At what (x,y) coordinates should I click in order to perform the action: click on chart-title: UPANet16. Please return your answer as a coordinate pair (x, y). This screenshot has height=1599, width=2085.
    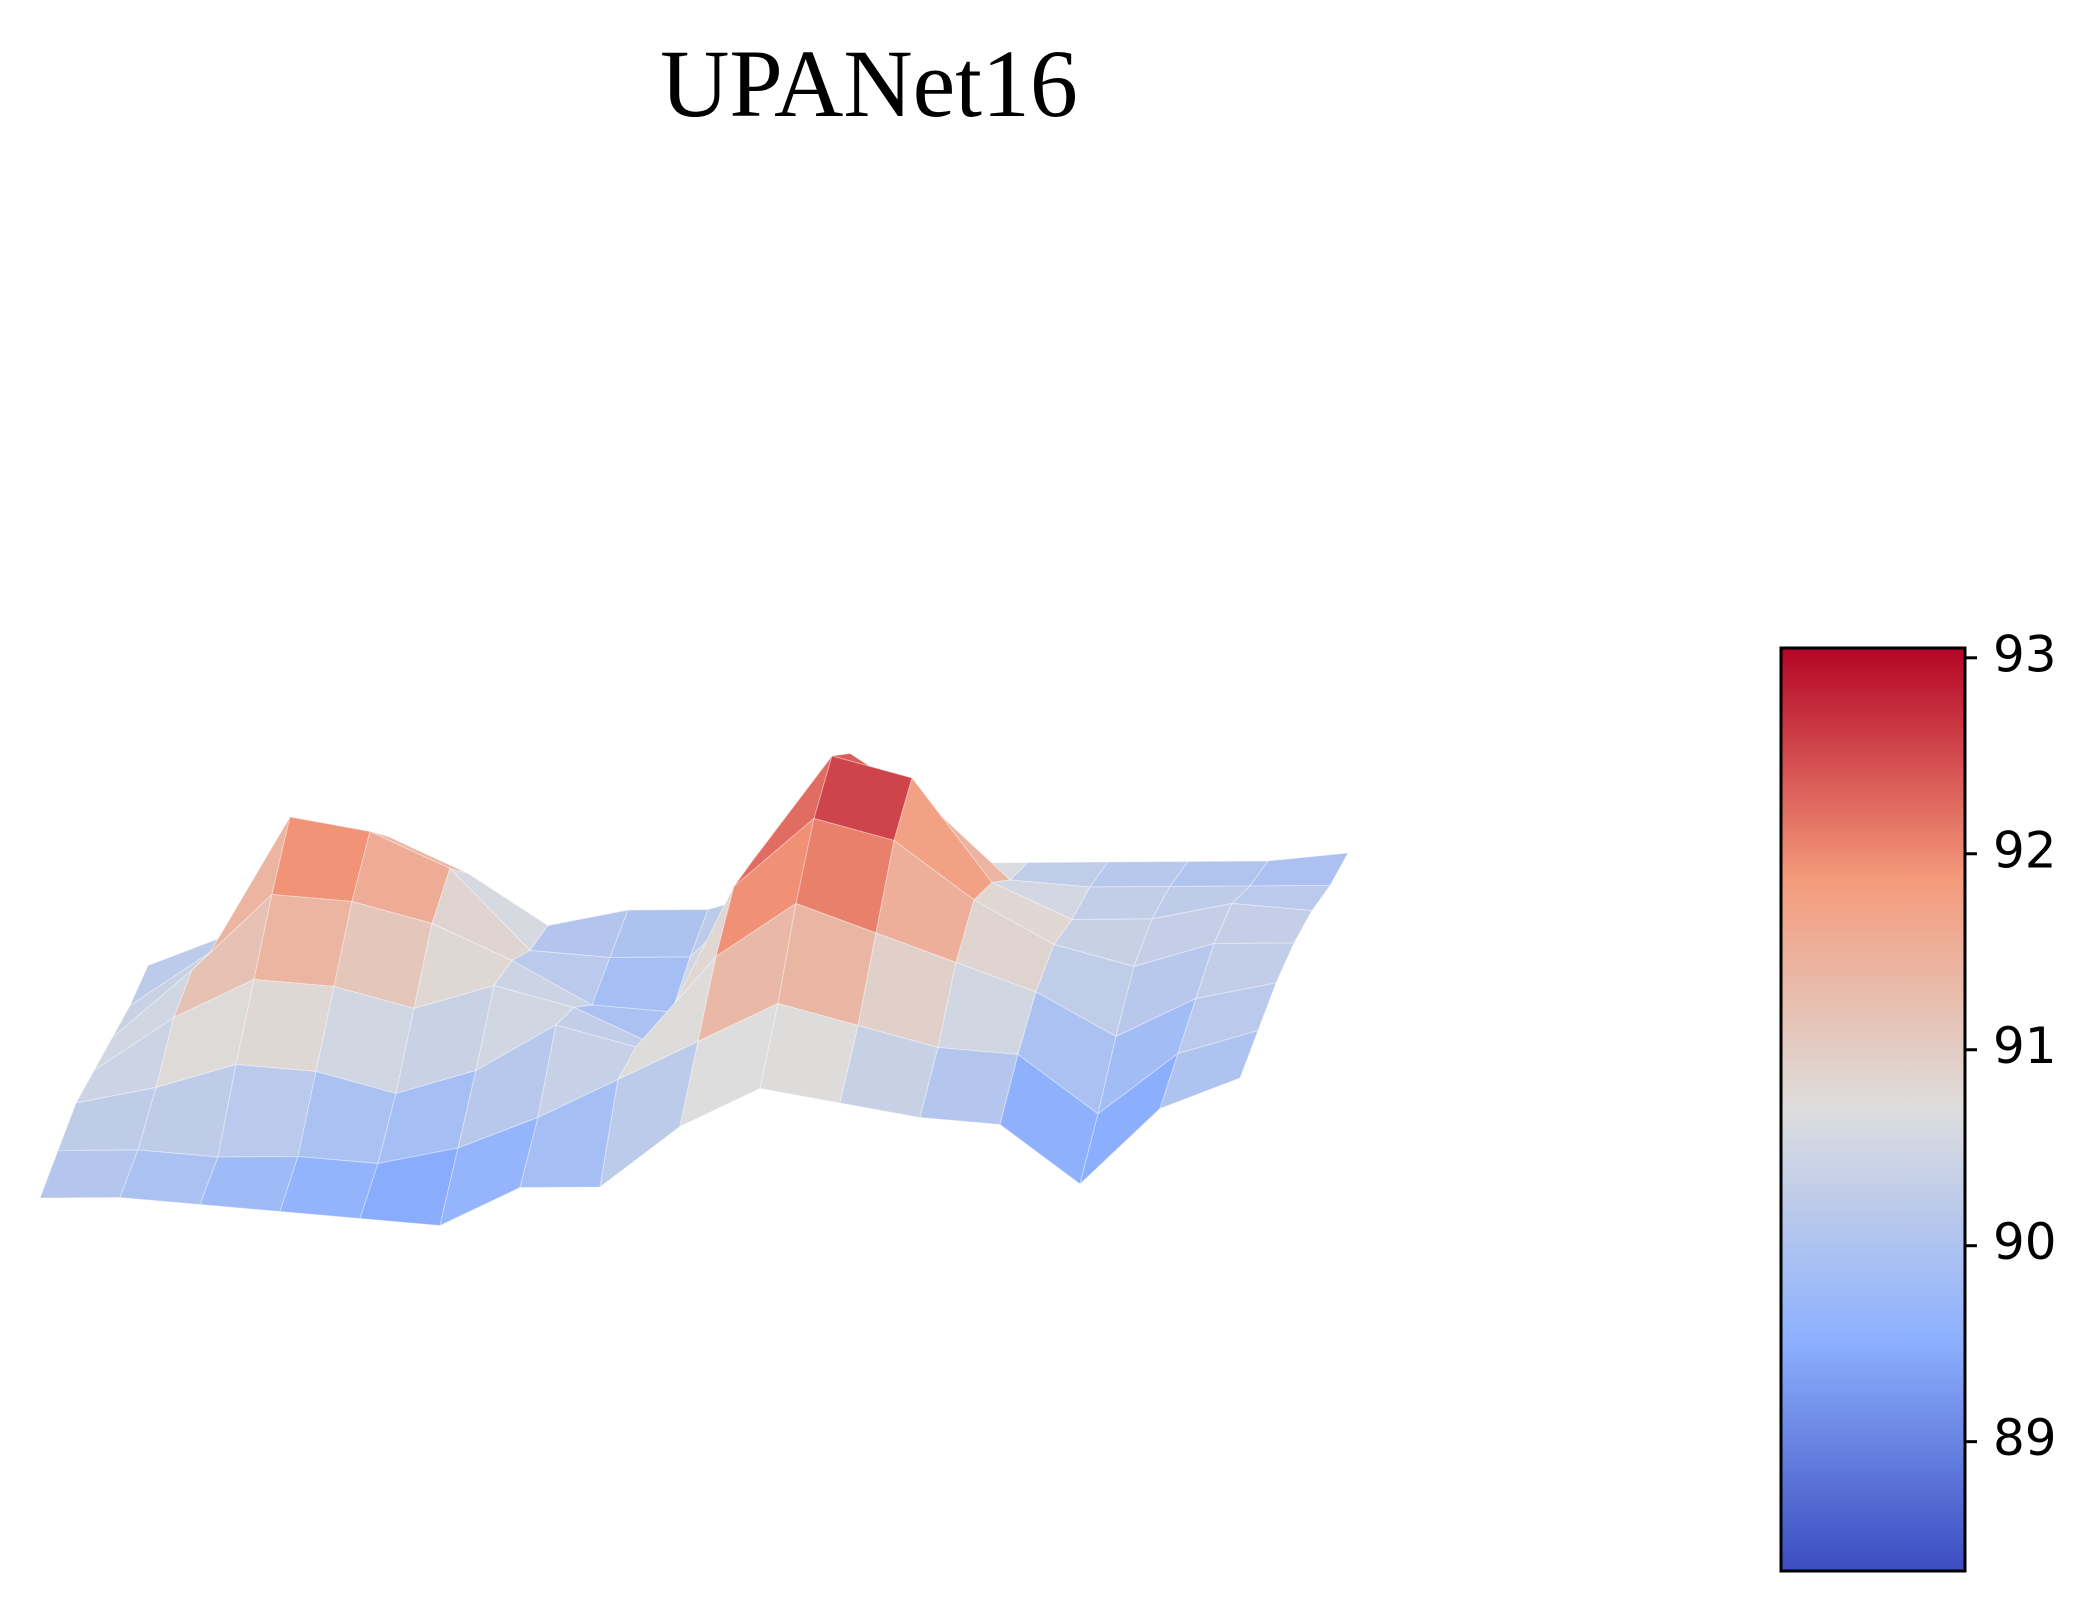
    Looking at the image, I should click on (869, 83).